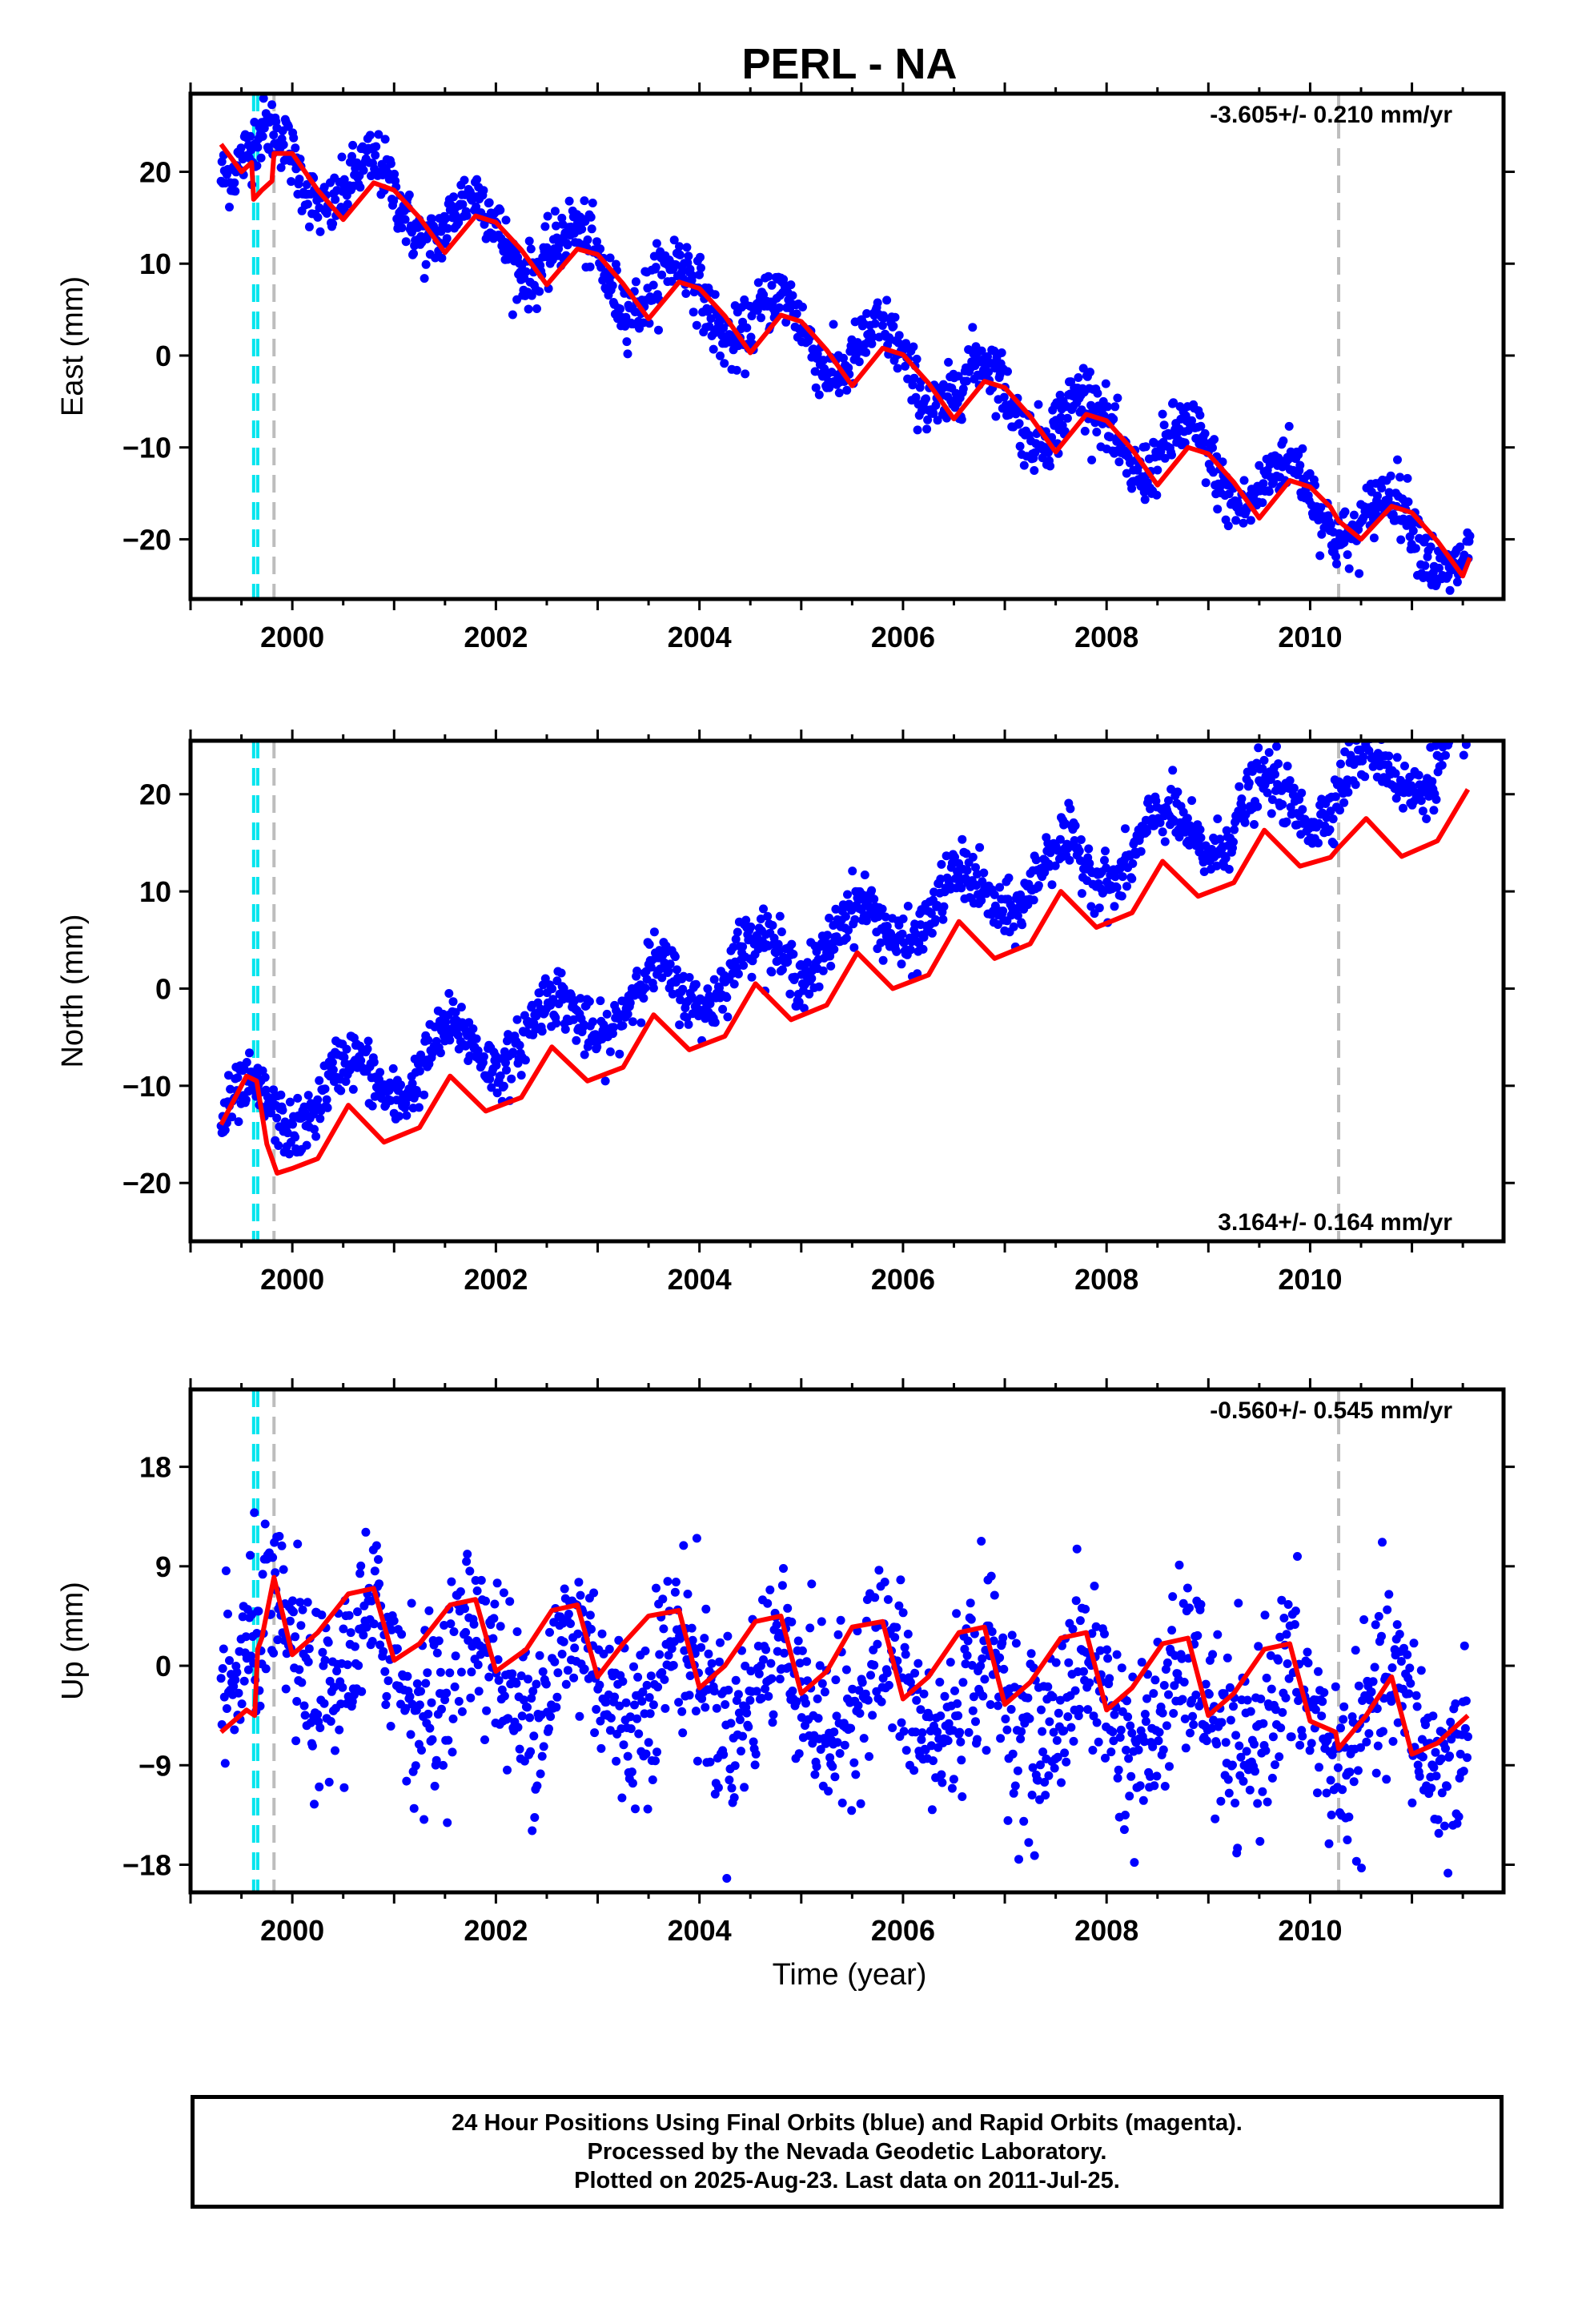 This screenshot has height=2324, width=1582. What do you see at coordinates (1335, 1222) in the screenshot?
I see `rate-label: 3.164+/- 0.164 mm/yr` at bounding box center [1335, 1222].